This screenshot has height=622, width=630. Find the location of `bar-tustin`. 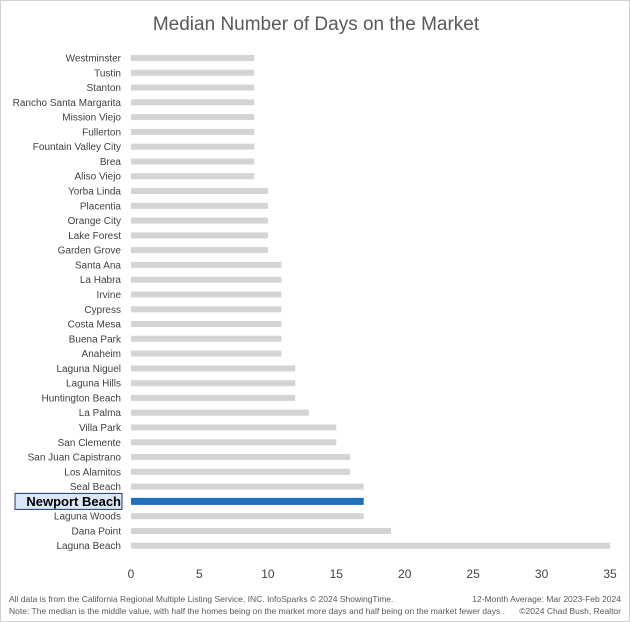

bar-tustin is located at coordinates (193, 72).